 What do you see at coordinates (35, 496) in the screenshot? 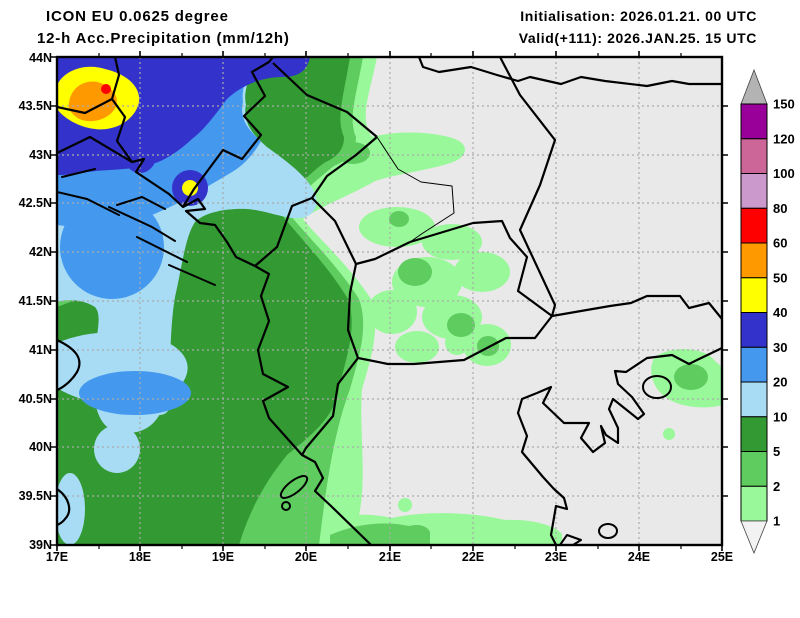
I see `y-tick-label: 39.5N` at bounding box center [35, 496].